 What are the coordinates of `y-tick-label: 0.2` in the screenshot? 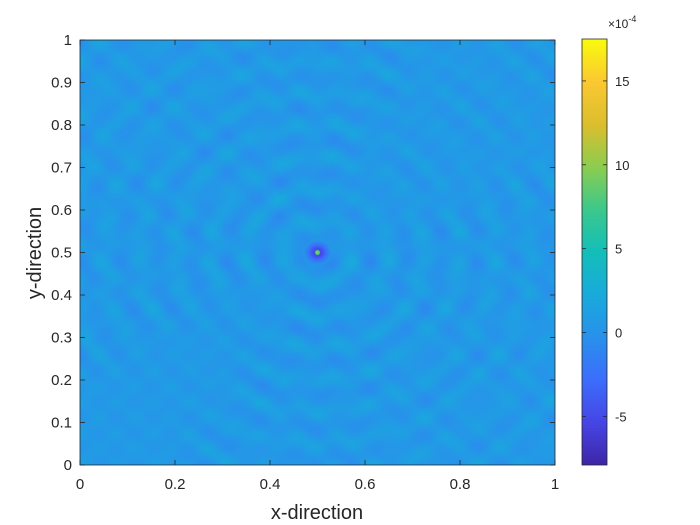 It's located at (61, 380).